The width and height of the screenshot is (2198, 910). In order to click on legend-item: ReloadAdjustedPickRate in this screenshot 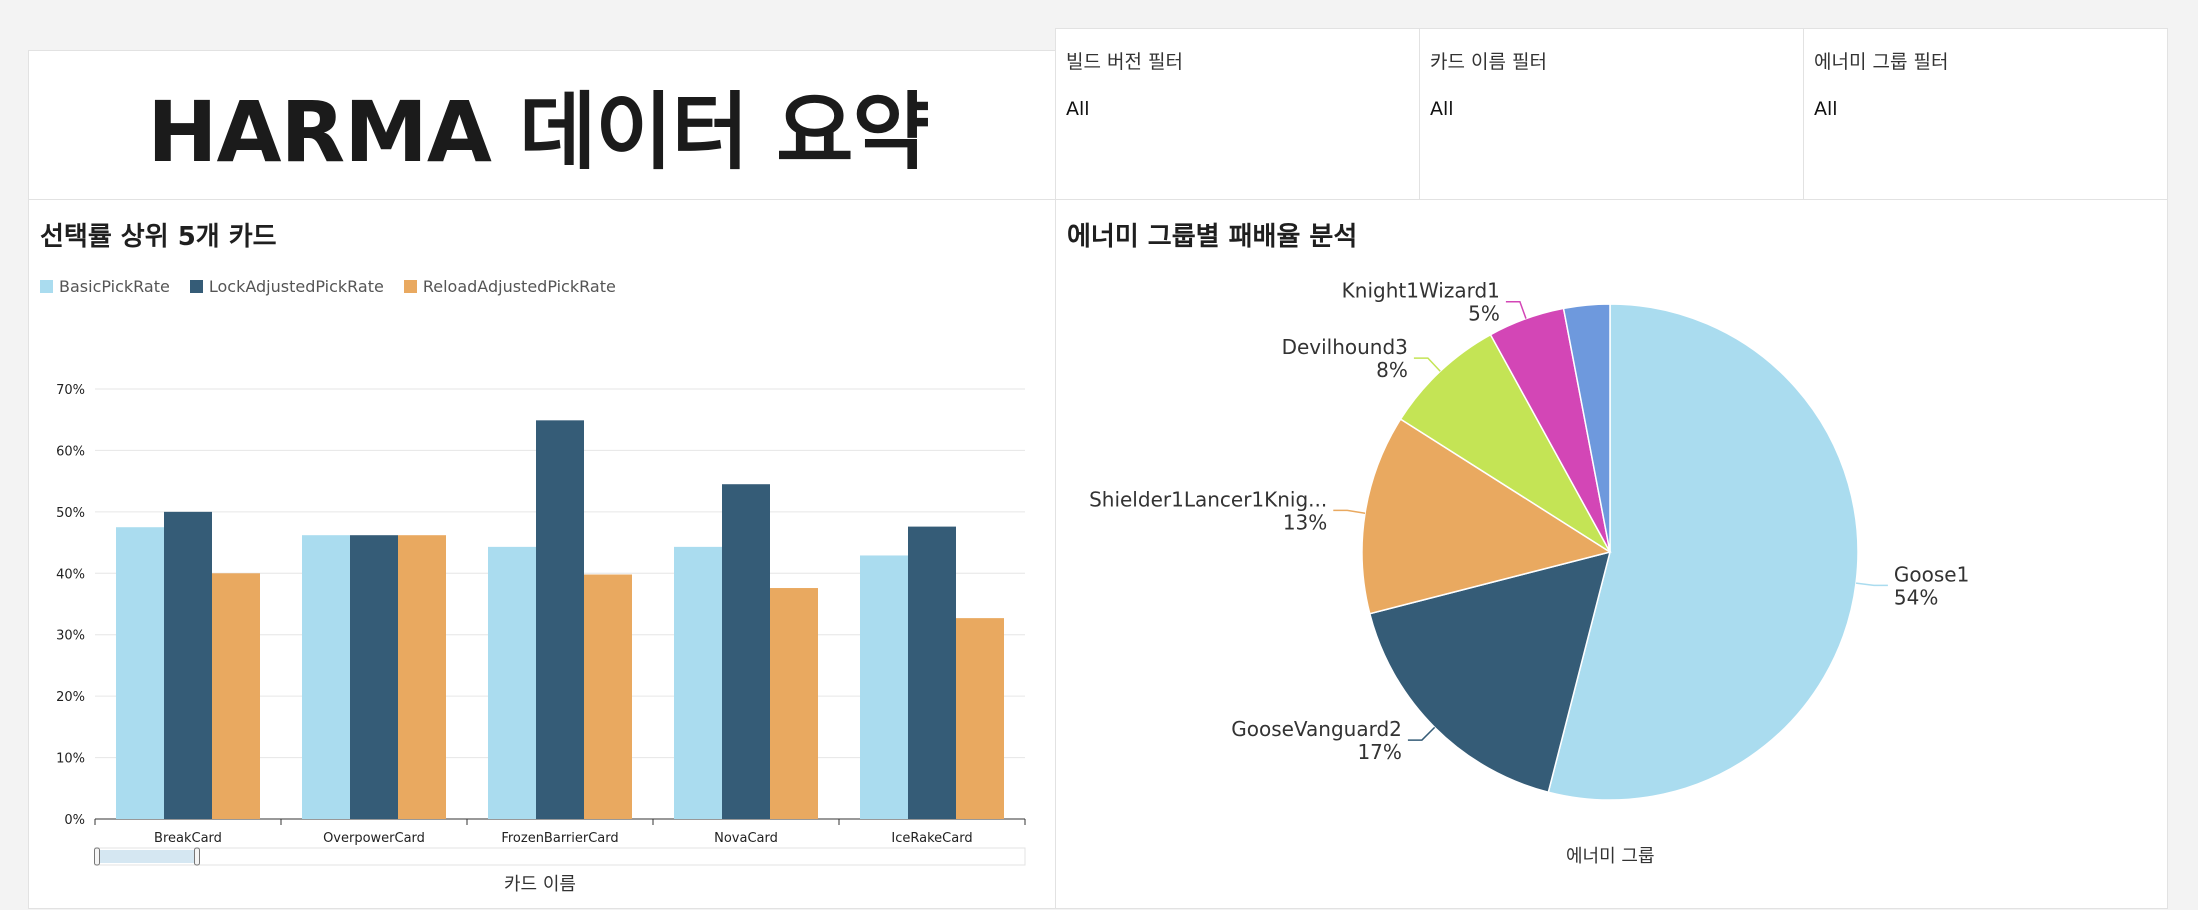, I will do `click(509, 286)`.